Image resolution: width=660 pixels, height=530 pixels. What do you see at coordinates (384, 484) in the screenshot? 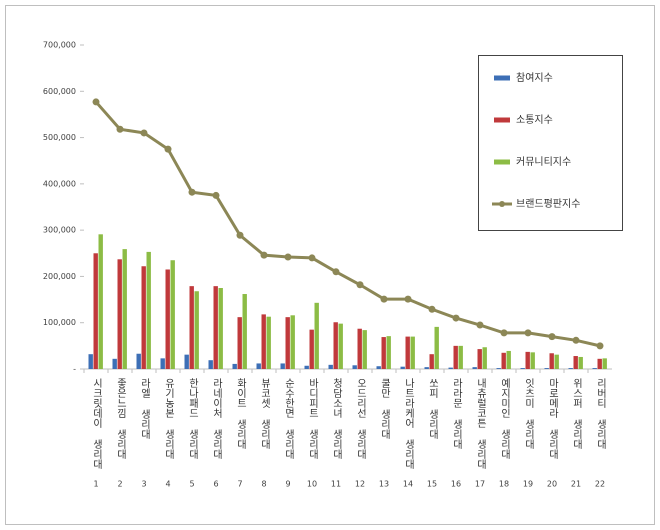
I see `rank-label: 13` at bounding box center [384, 484].